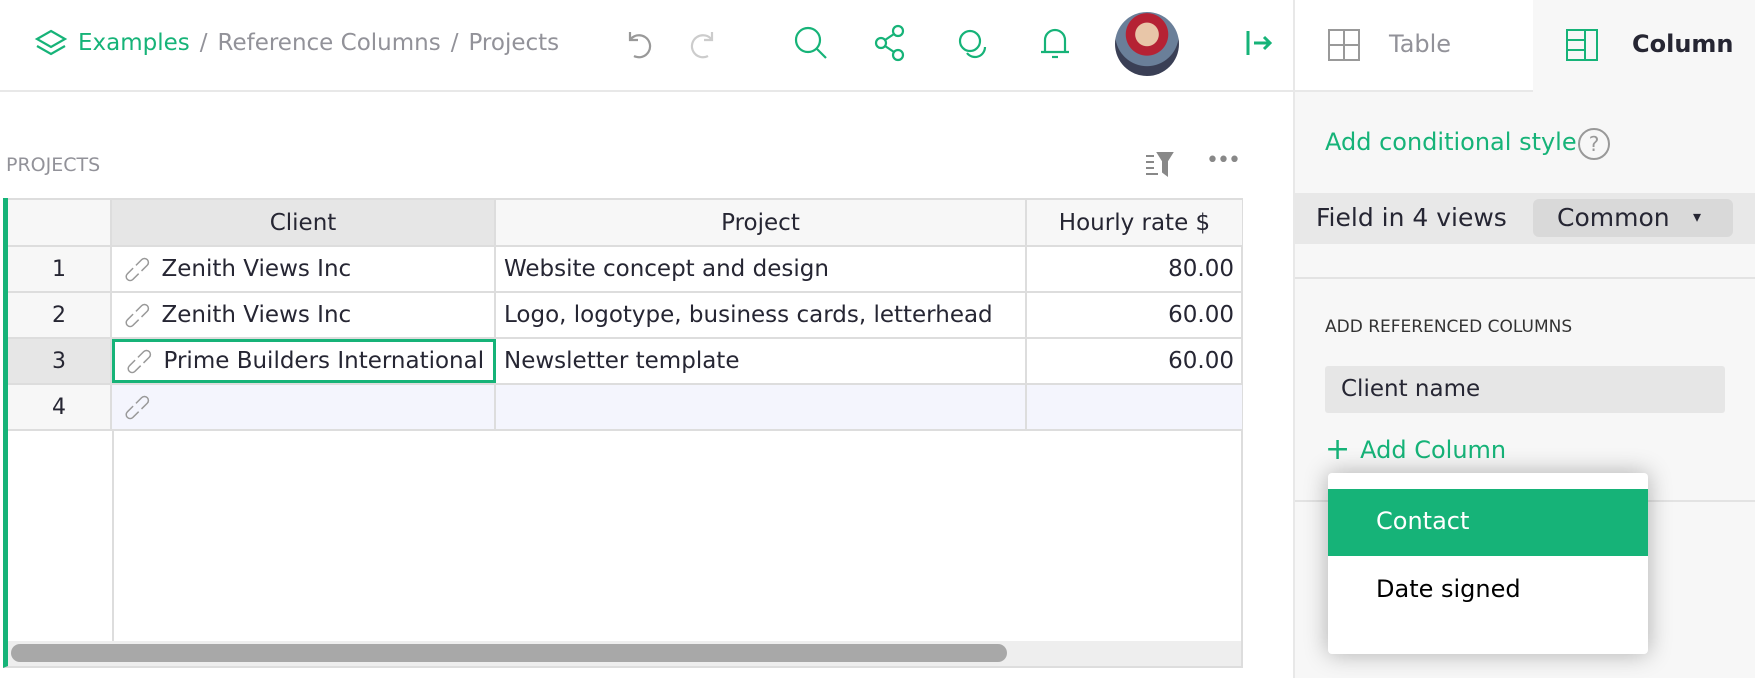 The image size is (1755, 678). Describe the element at coordinates (1582, 45) in the screenshot. I see `column-icon` at that location.